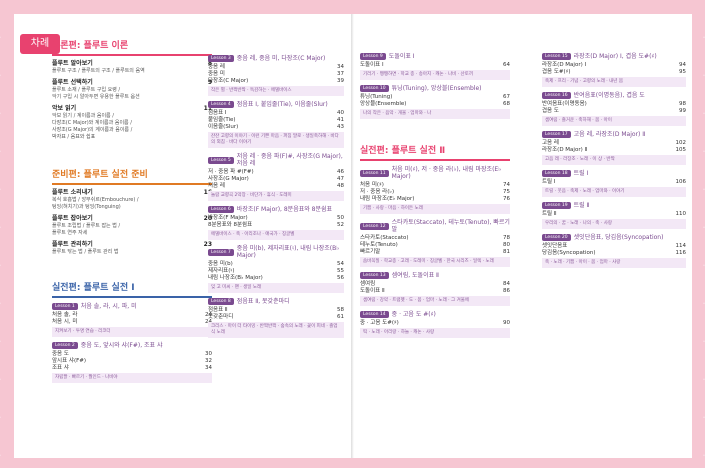  I want to click on lesson-row-label: 중음 레, so click(216, 67).